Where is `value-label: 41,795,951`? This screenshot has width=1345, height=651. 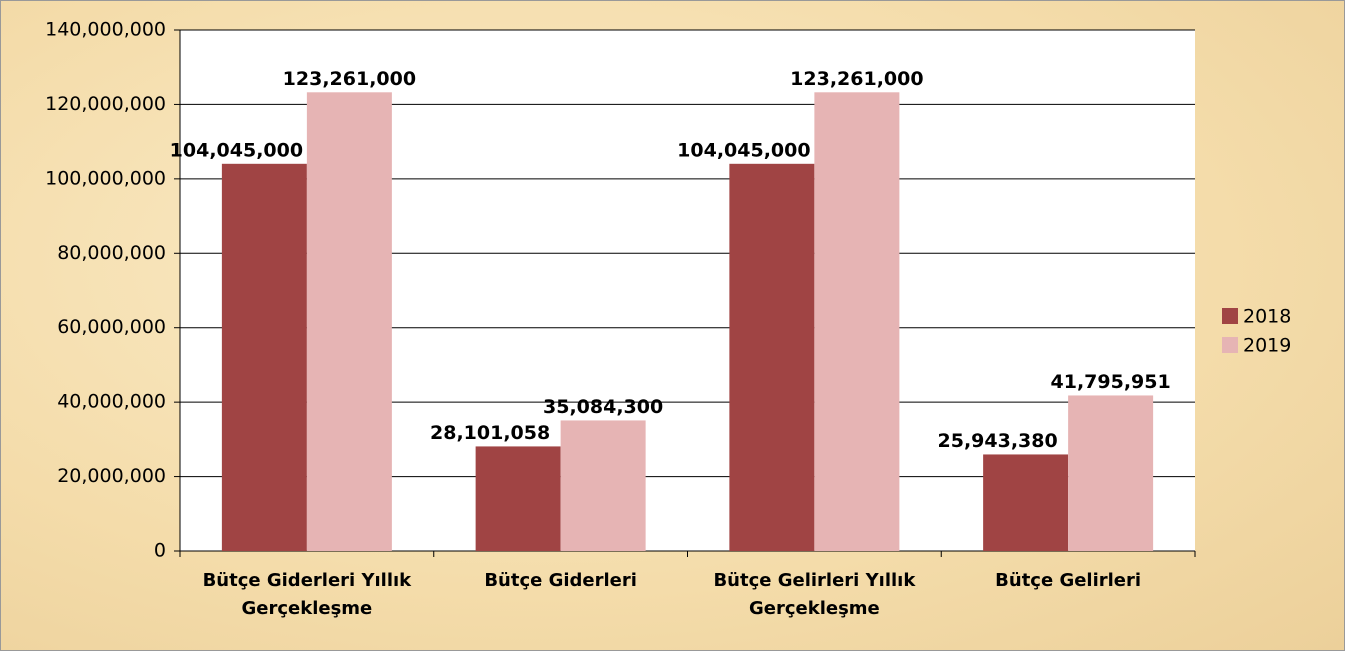
value-label: 41,795,951 is located at coordinates (1111, 382).